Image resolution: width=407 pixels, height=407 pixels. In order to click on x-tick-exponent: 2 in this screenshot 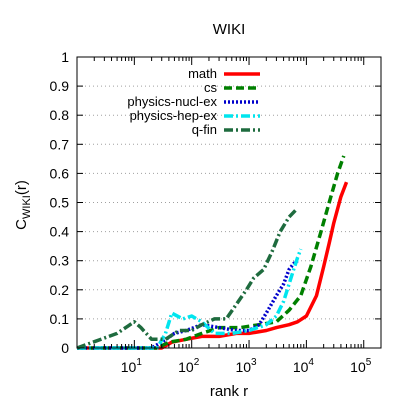, I will do `click(197, 362)`.